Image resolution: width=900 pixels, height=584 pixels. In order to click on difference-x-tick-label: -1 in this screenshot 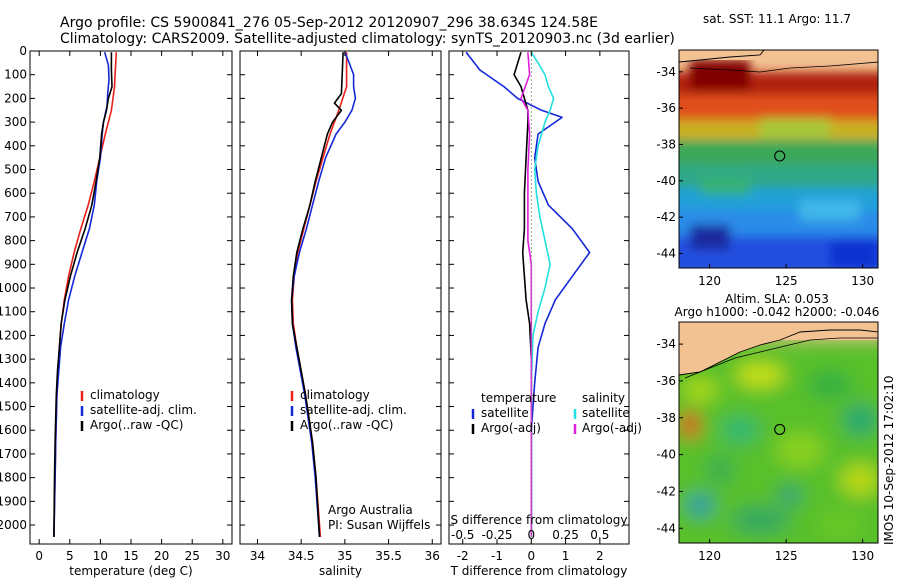, I will do `click(497, 556)`.